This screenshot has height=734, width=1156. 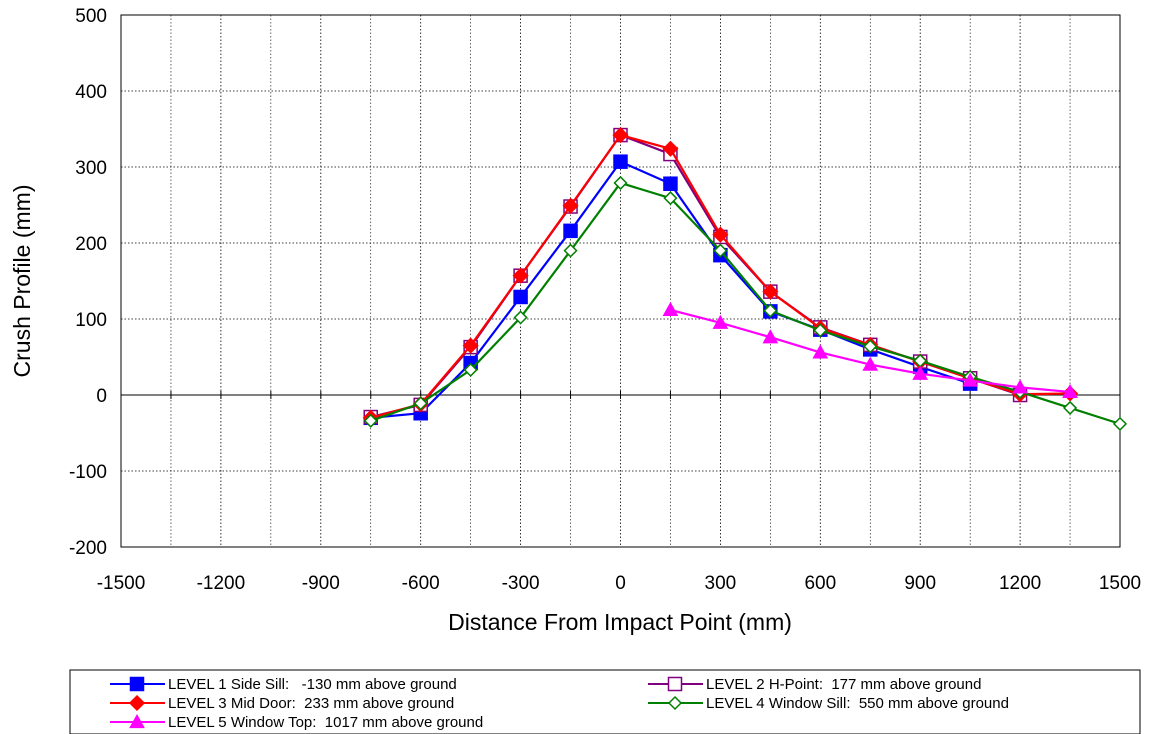 What do you see at coordinates (843, 684) in the screenshot?
I see `legend-label: LEVEL 2 H-Point: 177 mm above ground` at bounding box center [843, 684].